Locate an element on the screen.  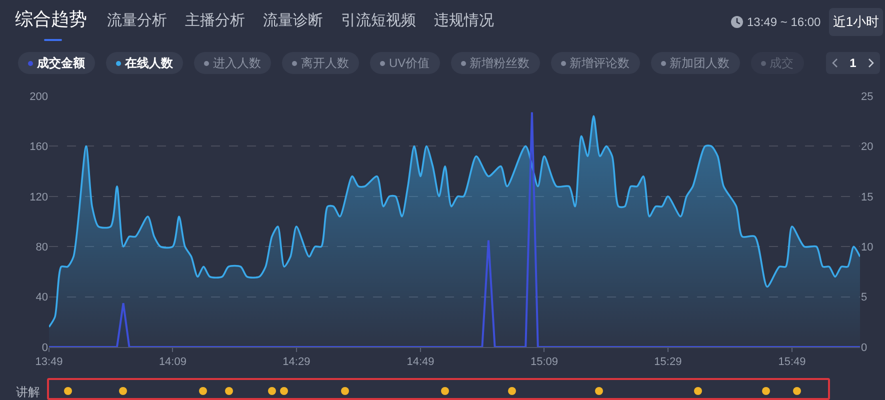
filter-chip: 成交金额 is located at coordinates (56, 63).